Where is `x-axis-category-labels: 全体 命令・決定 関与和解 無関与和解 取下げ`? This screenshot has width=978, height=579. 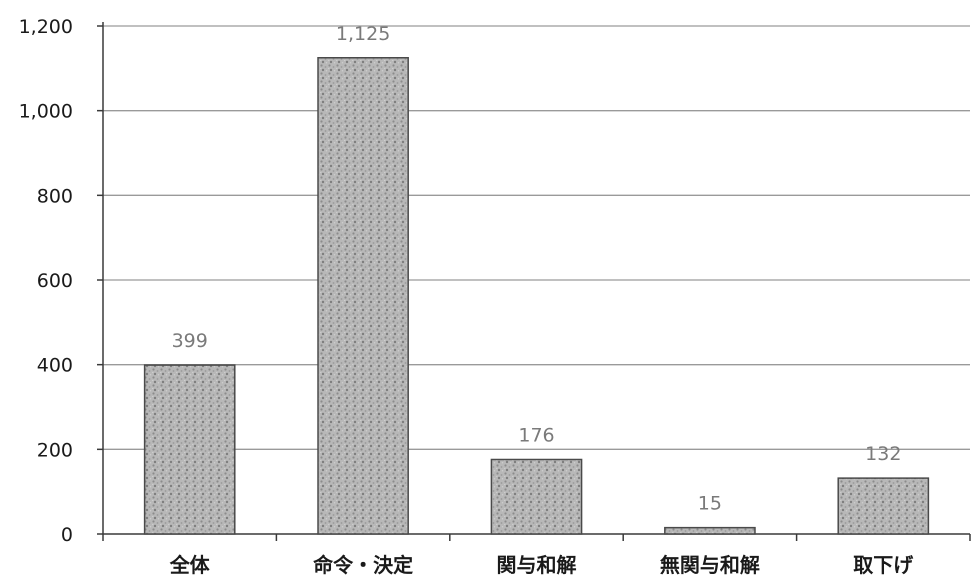
x-axis-category-labels: 全体 命令・決定 関与和解 無関与和解 取下げ is located at coordinates (542, 565).